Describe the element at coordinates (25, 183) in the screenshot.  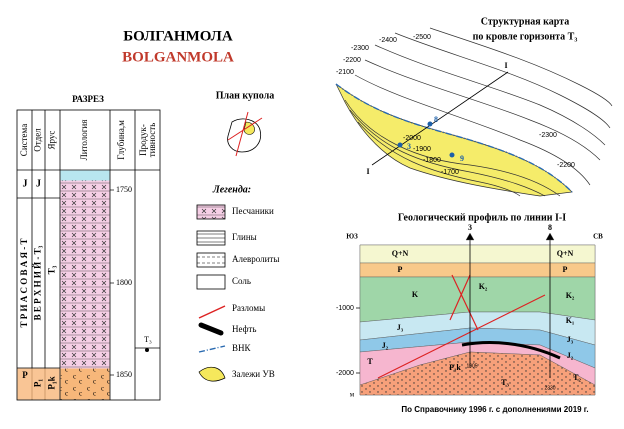
I see `system: J` at that location.